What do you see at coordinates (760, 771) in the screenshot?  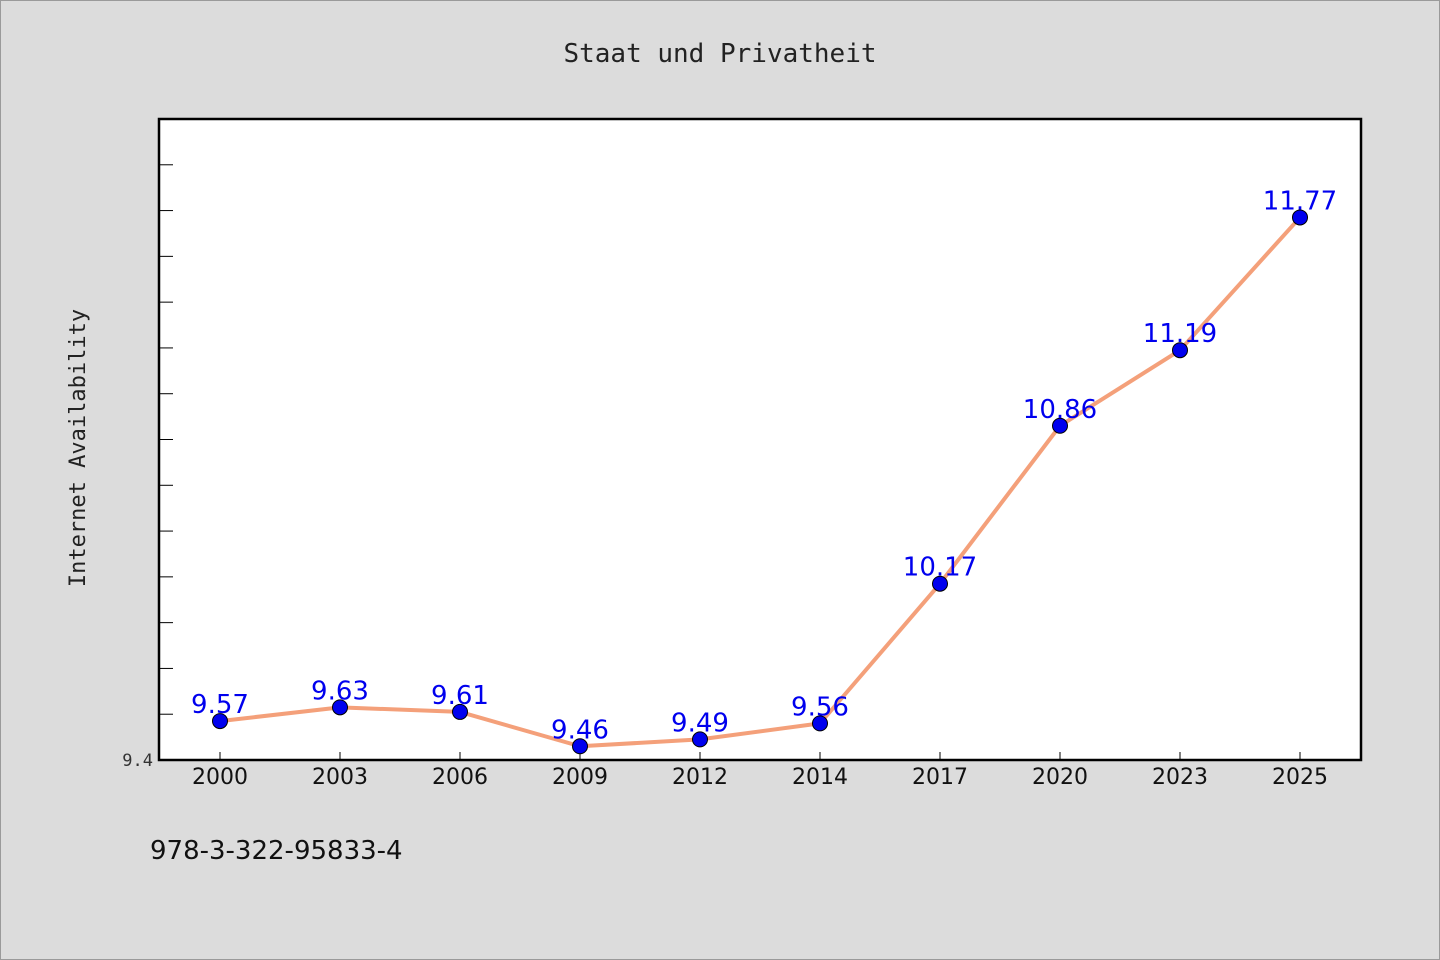 I see `x-axis-ticks: 2000 2003 2006 2009 2012 2014 2017 2020 2023 2025` at bounding box center [760, 771].